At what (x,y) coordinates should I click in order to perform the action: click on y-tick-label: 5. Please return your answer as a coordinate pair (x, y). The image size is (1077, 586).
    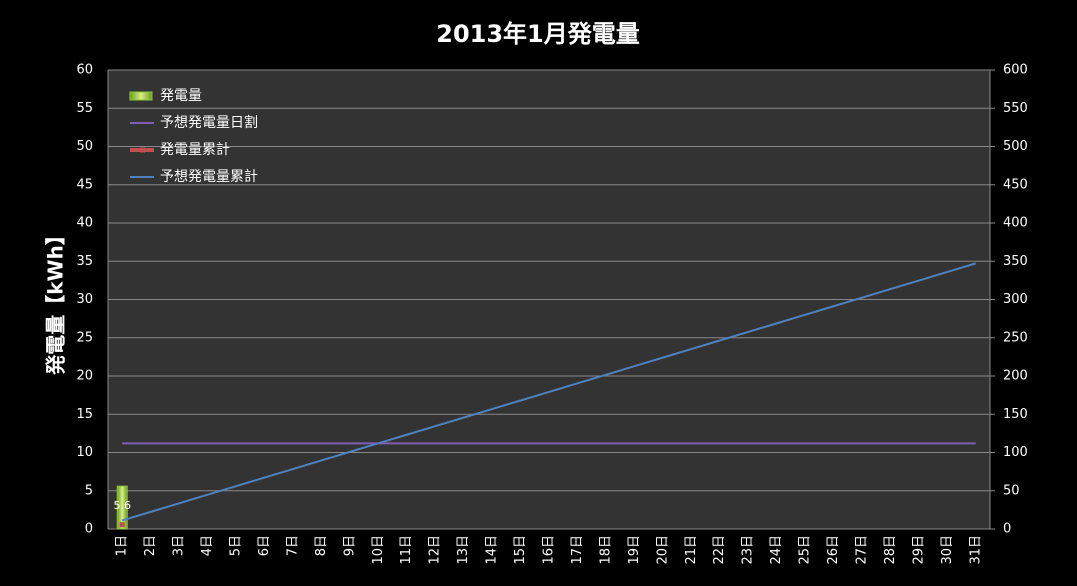
    Looking at the image, I should click on (89, 490).